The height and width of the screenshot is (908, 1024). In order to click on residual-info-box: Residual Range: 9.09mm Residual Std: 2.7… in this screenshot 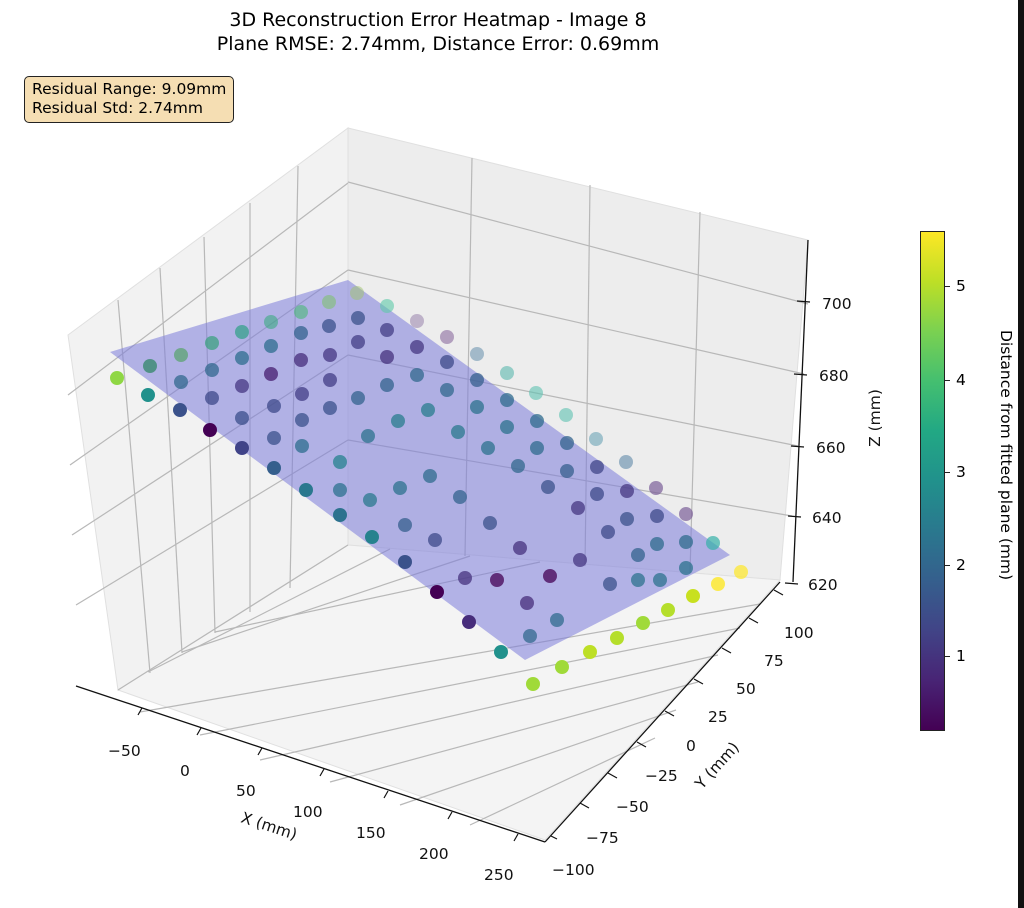, I will do `click(129, 99)`.